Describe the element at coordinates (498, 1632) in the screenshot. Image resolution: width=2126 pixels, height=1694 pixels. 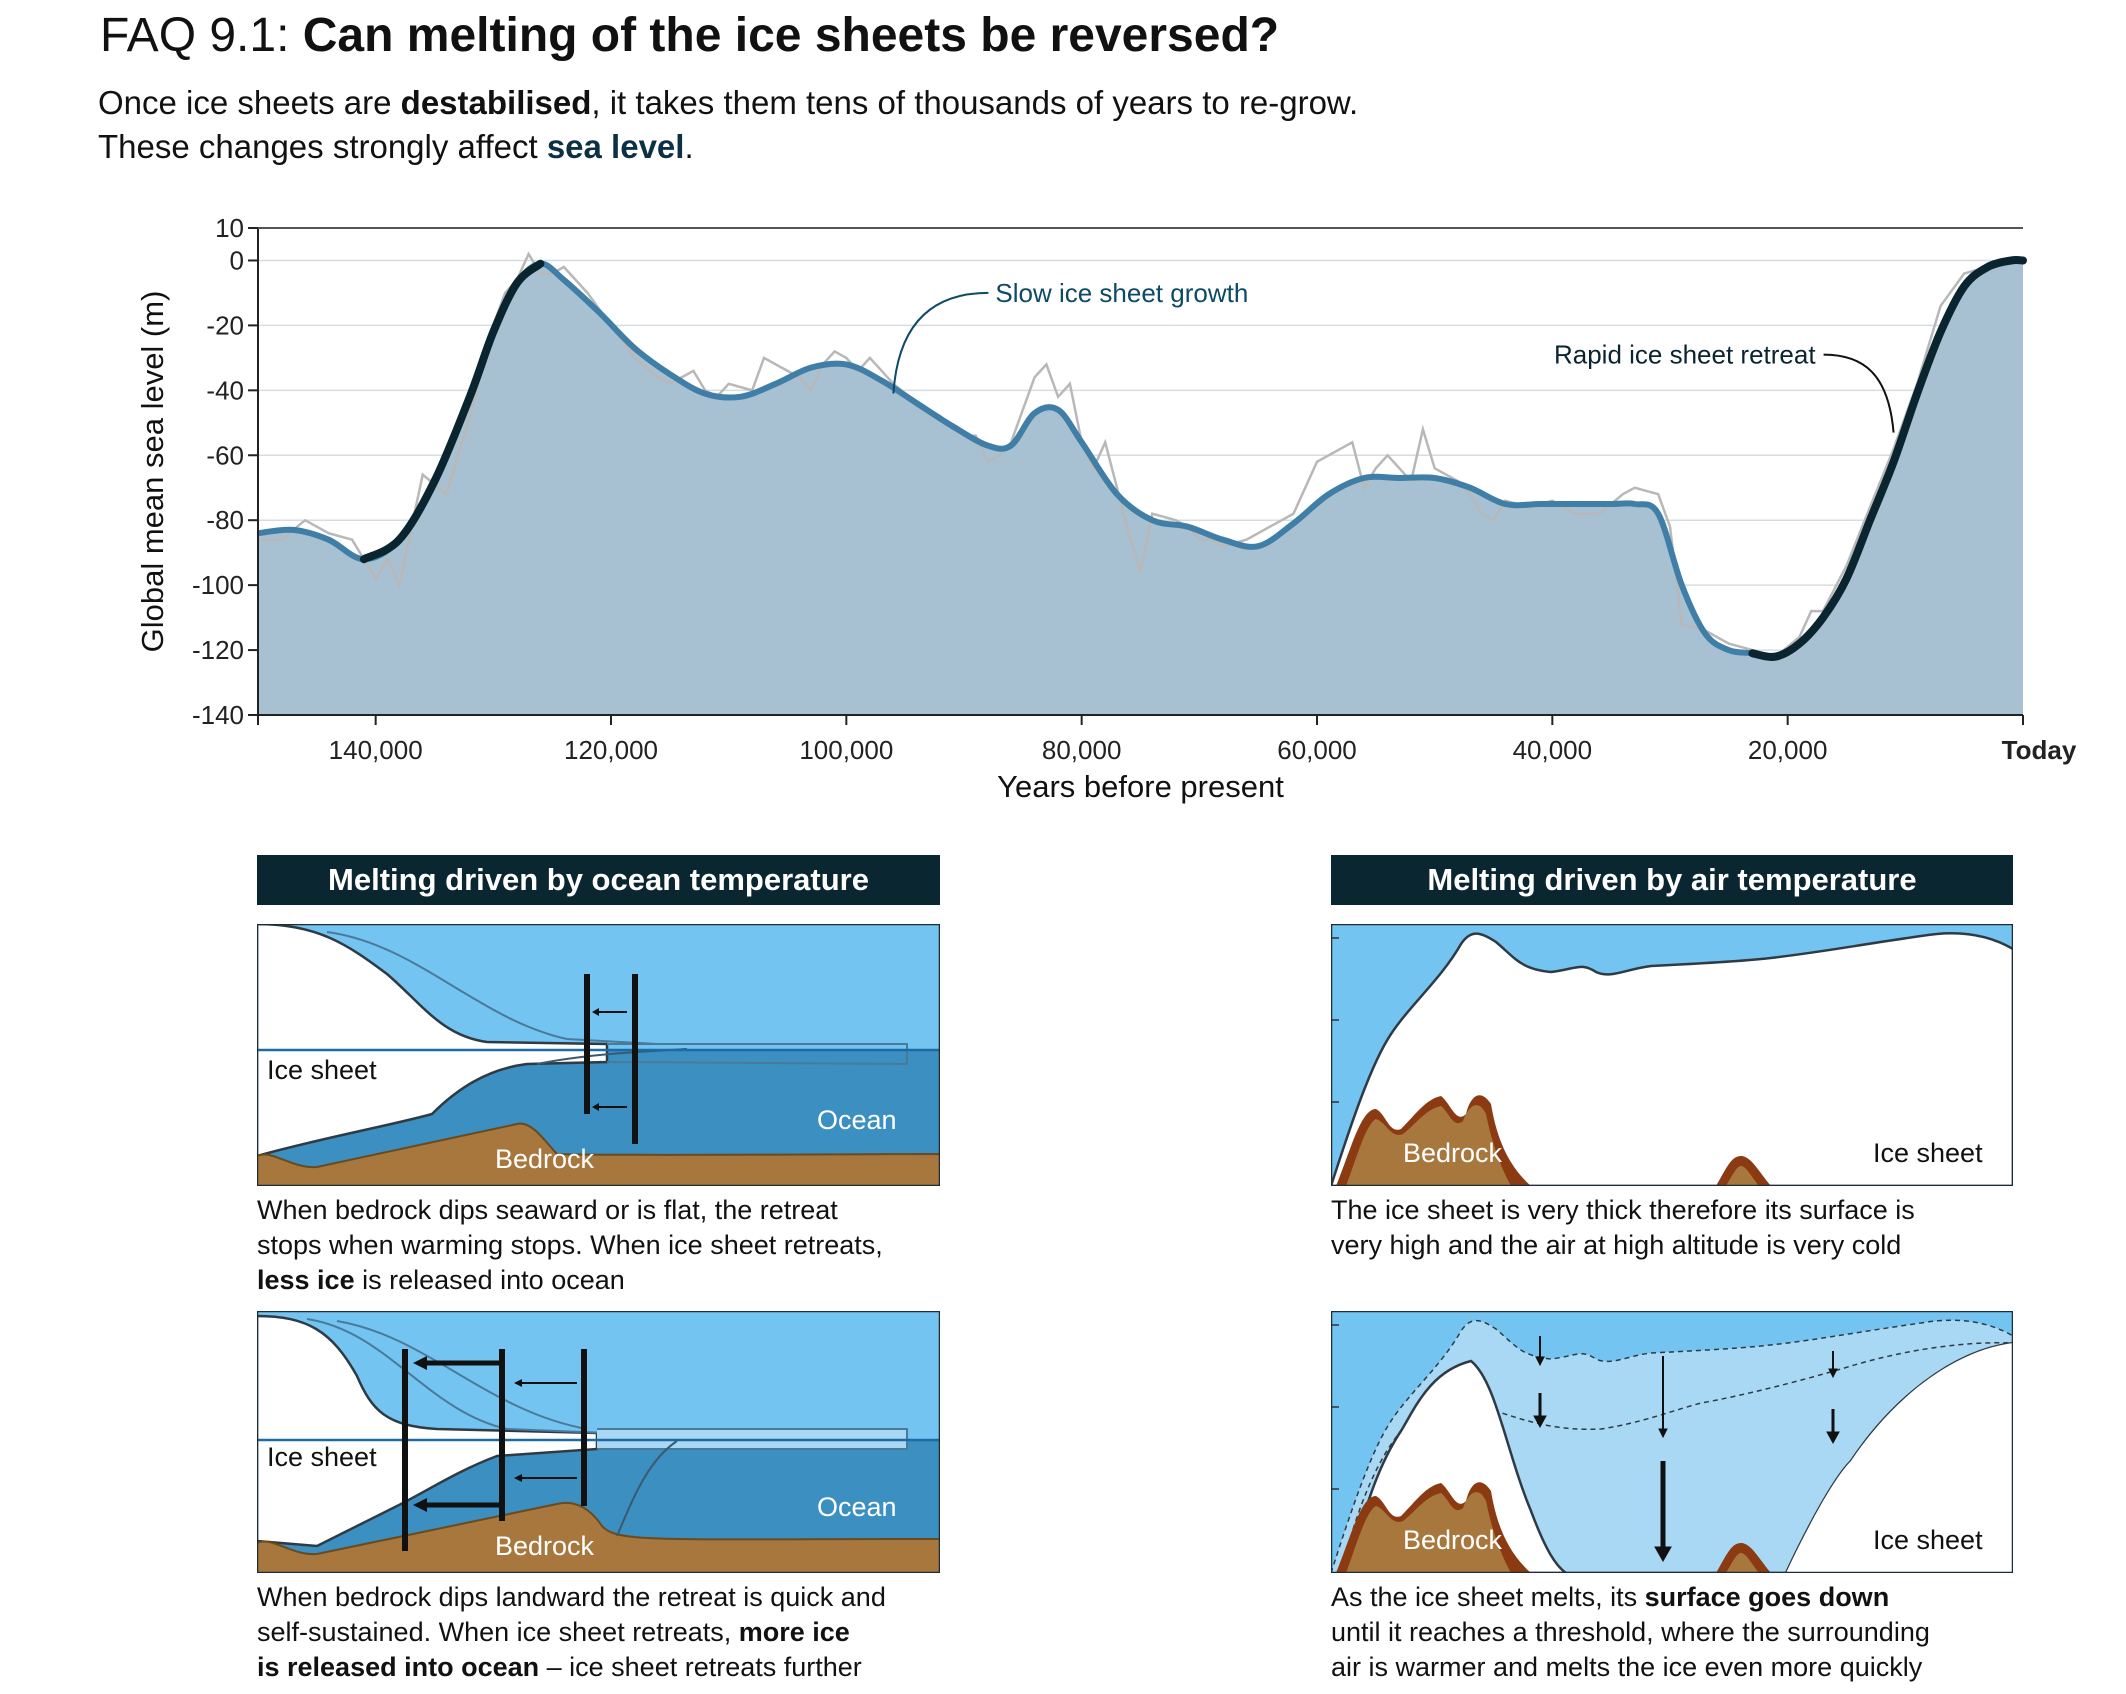
I see `caption-rest: self-sustained. When ice sheet retreats,` at that location.